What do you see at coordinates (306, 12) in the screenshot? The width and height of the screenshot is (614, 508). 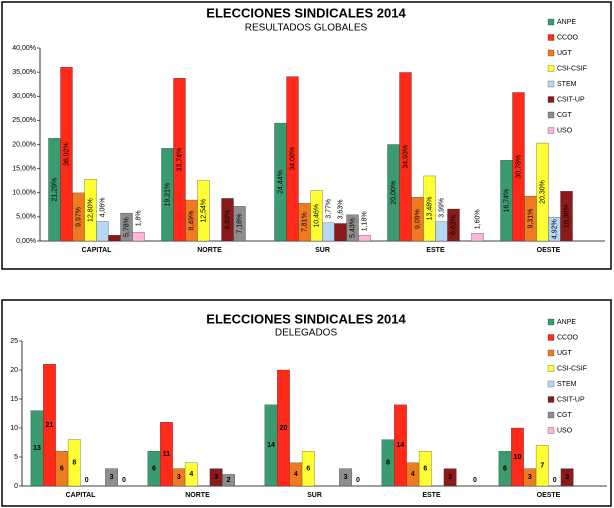 I see `chart-title: ELECCIONES SINDICALES 2014` at bounding box center [306, 12].